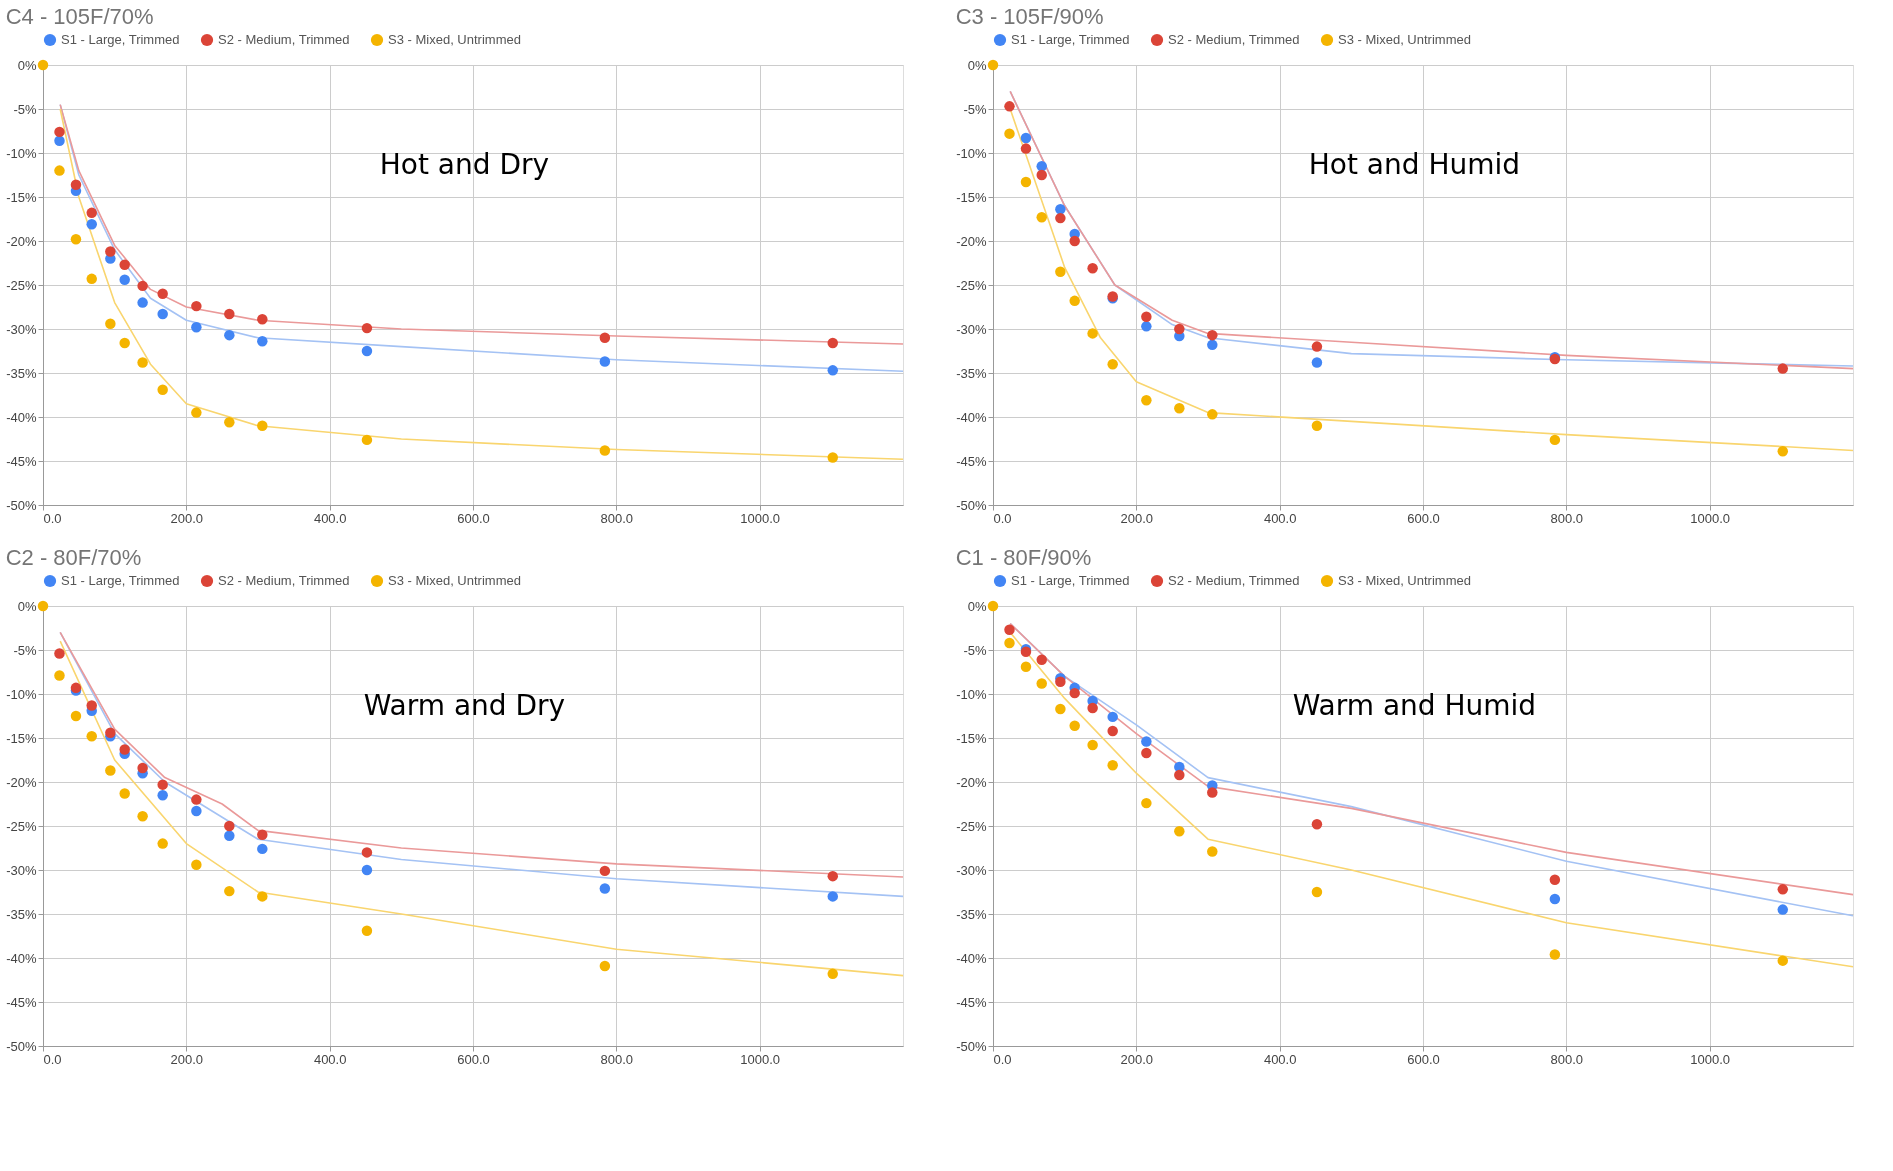  Describe the element at coordinates (975, 109) in the screenshot. I see `y-tick-label: -5%` at that location.